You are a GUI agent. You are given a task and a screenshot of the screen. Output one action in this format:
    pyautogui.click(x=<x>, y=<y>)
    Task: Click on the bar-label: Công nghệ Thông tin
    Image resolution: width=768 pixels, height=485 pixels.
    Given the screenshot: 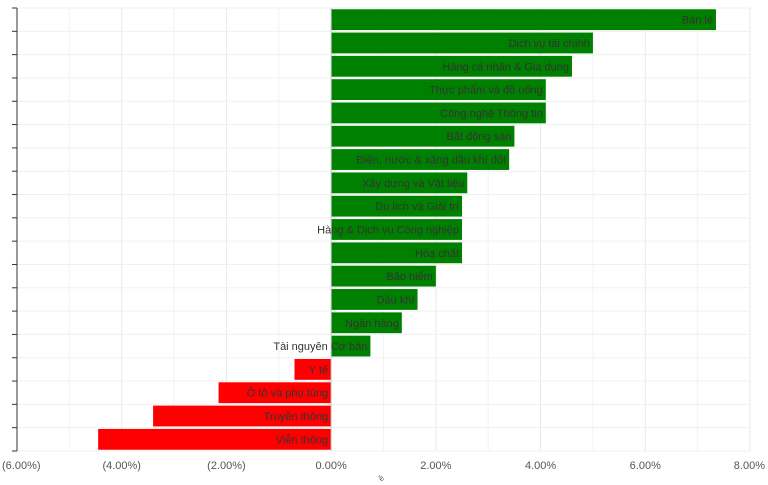 What is the action you would take?
    pyautogui.click(x=491, y=114)
    